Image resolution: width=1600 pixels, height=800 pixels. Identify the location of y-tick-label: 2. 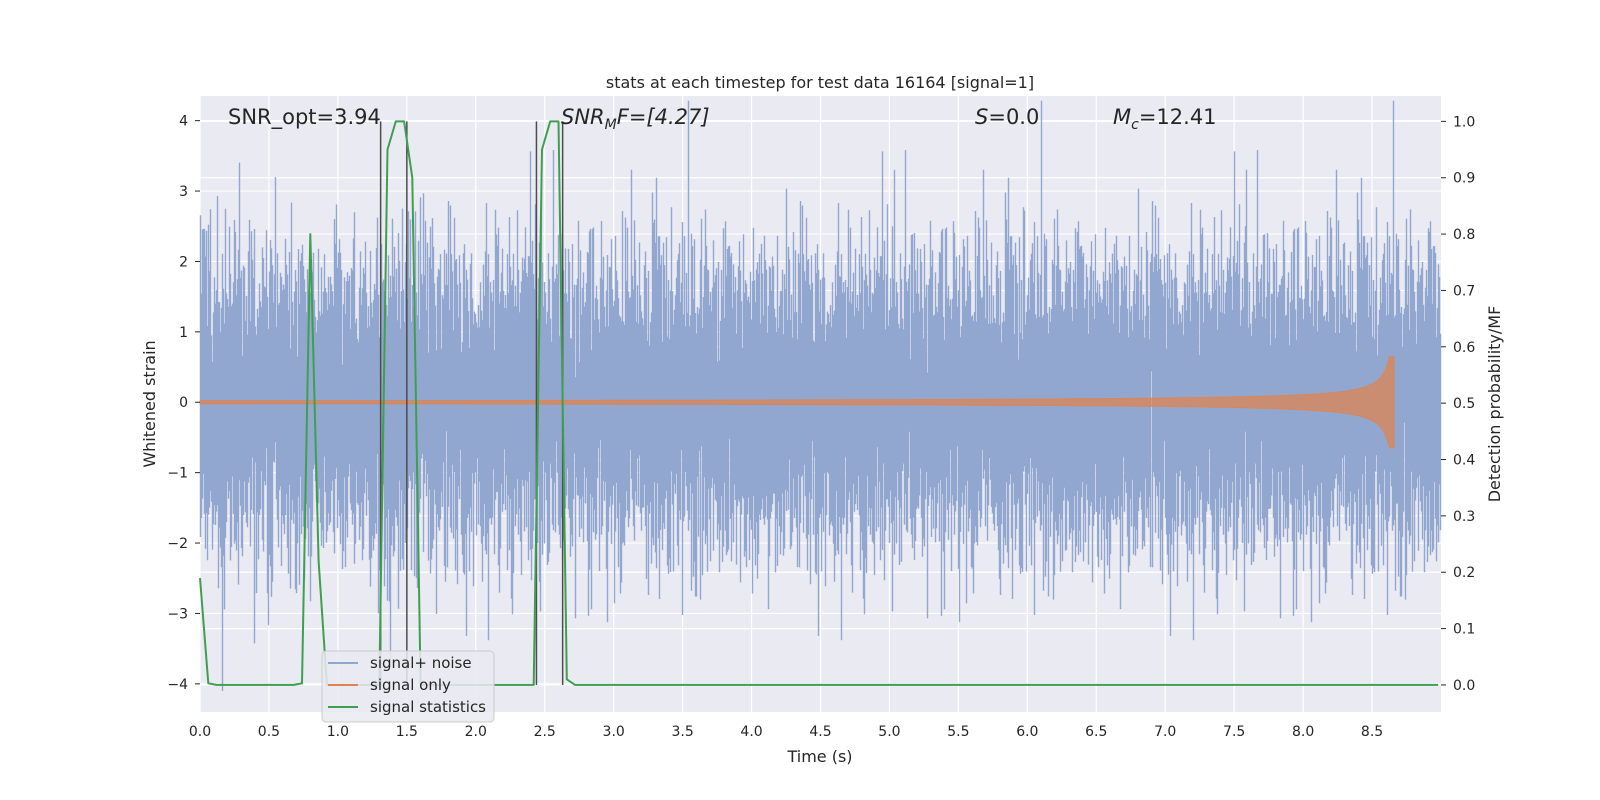
(183, 262).